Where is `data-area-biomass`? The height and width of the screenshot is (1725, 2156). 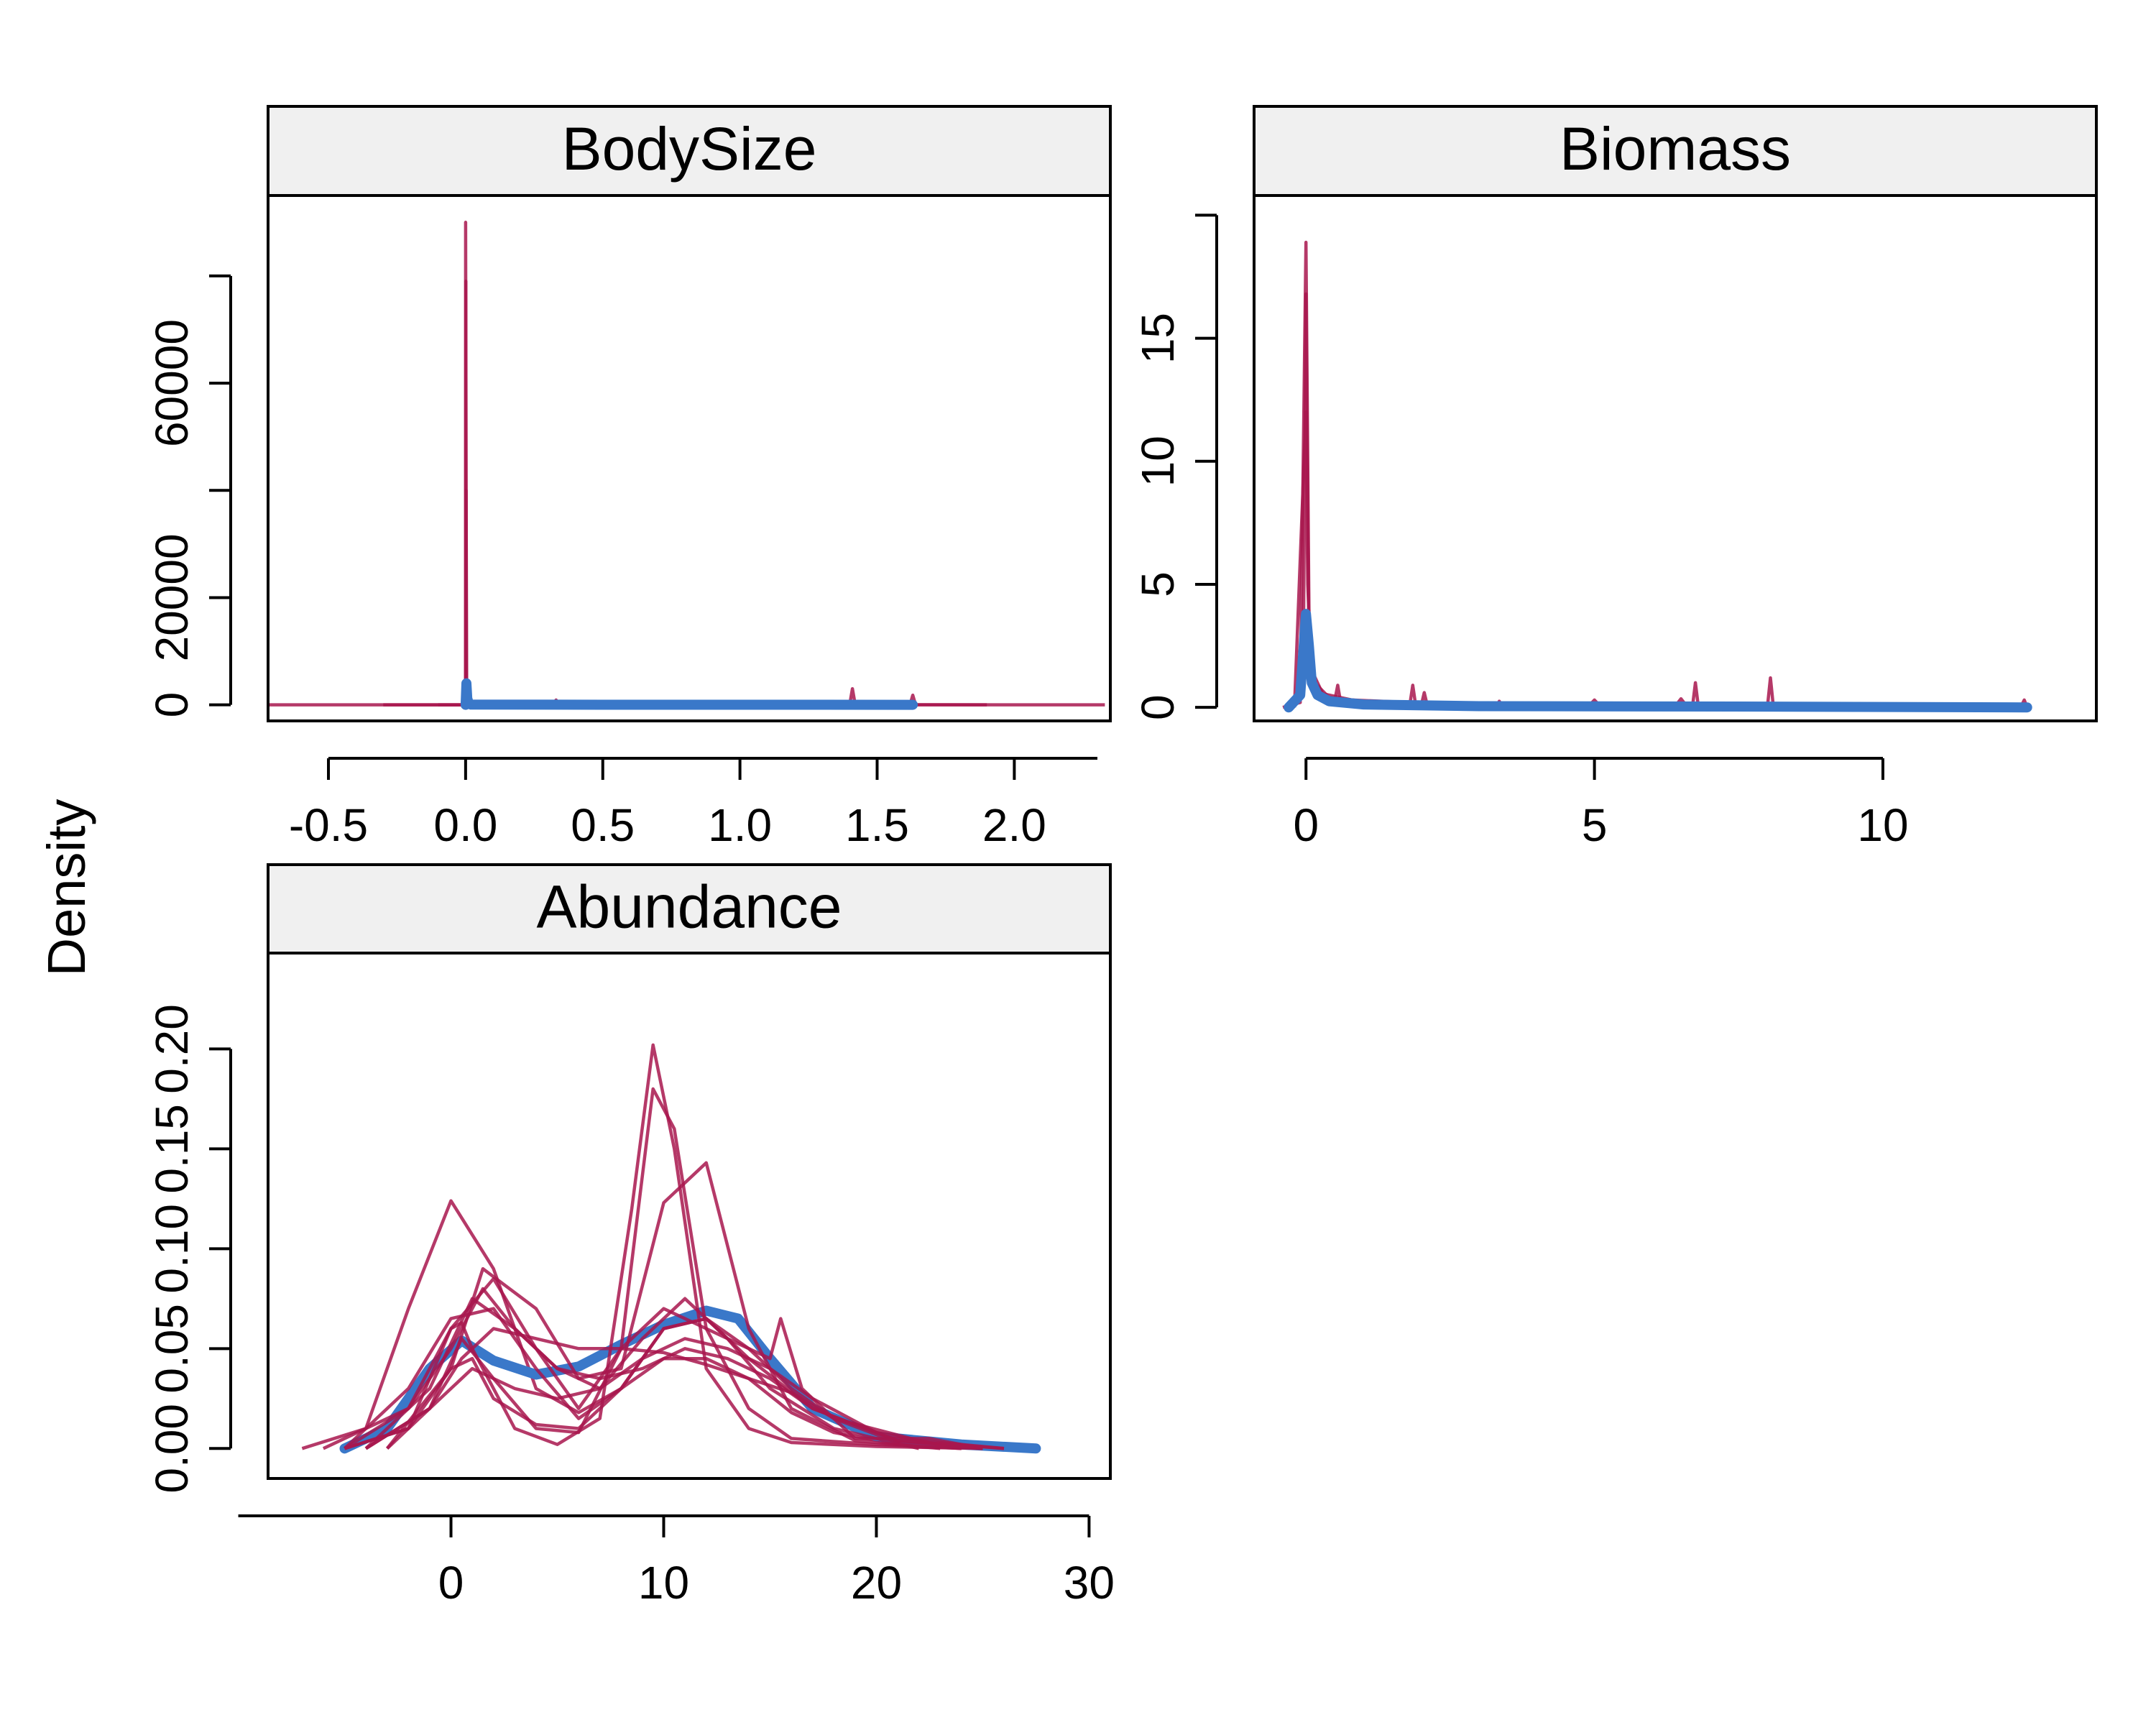
data-area-biomass is located at coordinates (1657, 476).